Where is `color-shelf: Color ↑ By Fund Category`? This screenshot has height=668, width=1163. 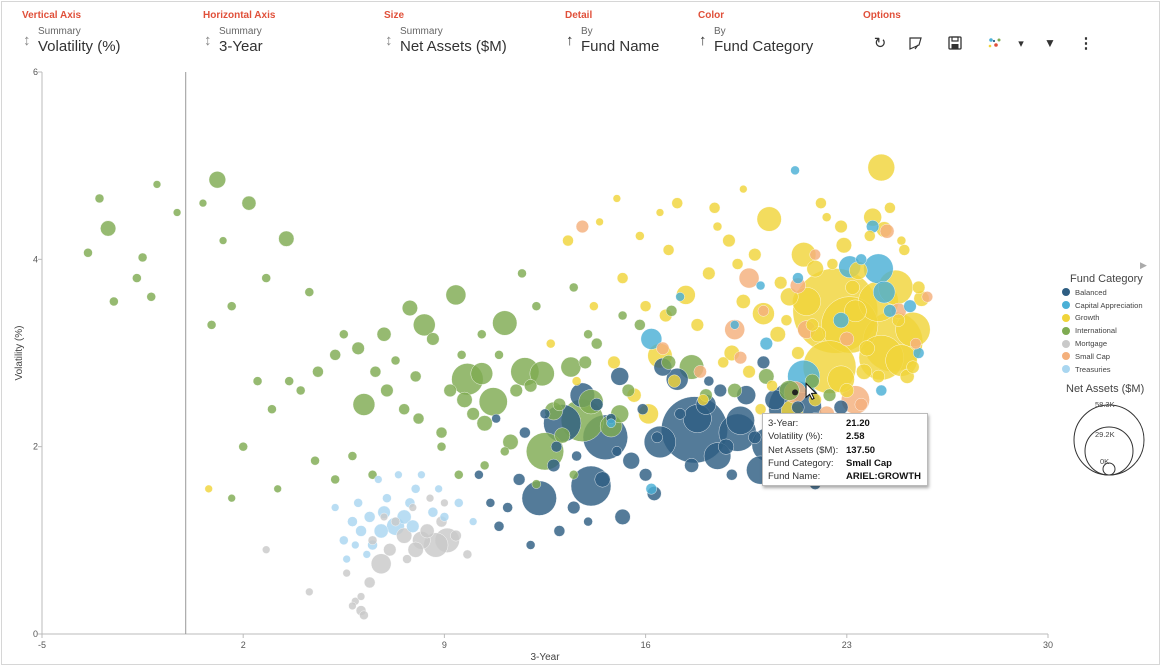
color-shelf: Color ↑ By Fund Category is located at coordinates (755, 35).